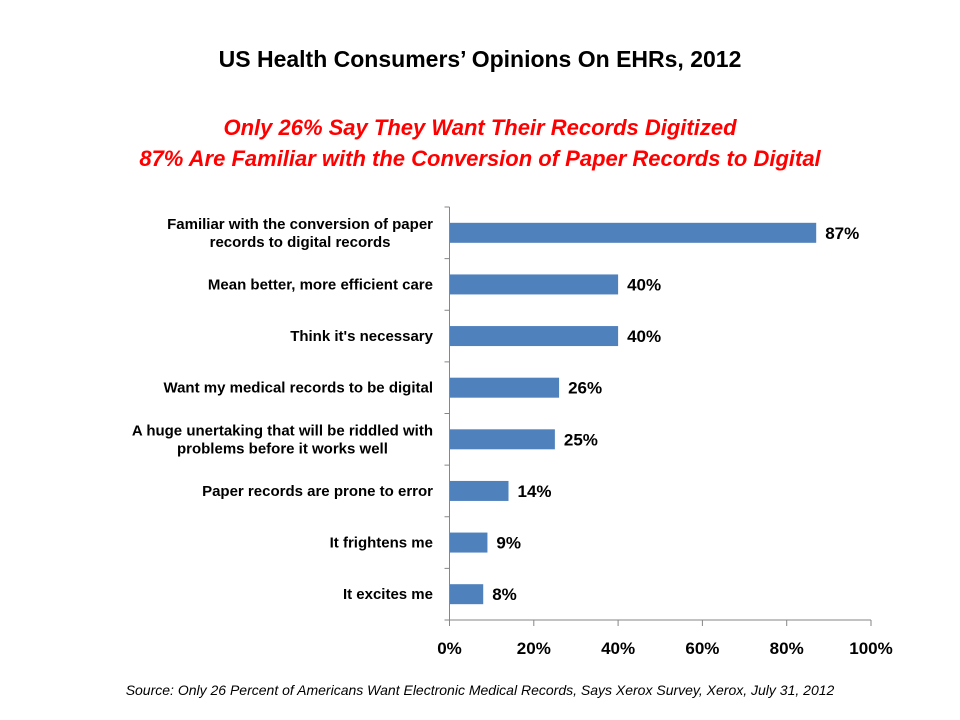  Describe the element at coordinates (787, 648) in the screenshot. I see `x-tick-label: 80%` at that location.